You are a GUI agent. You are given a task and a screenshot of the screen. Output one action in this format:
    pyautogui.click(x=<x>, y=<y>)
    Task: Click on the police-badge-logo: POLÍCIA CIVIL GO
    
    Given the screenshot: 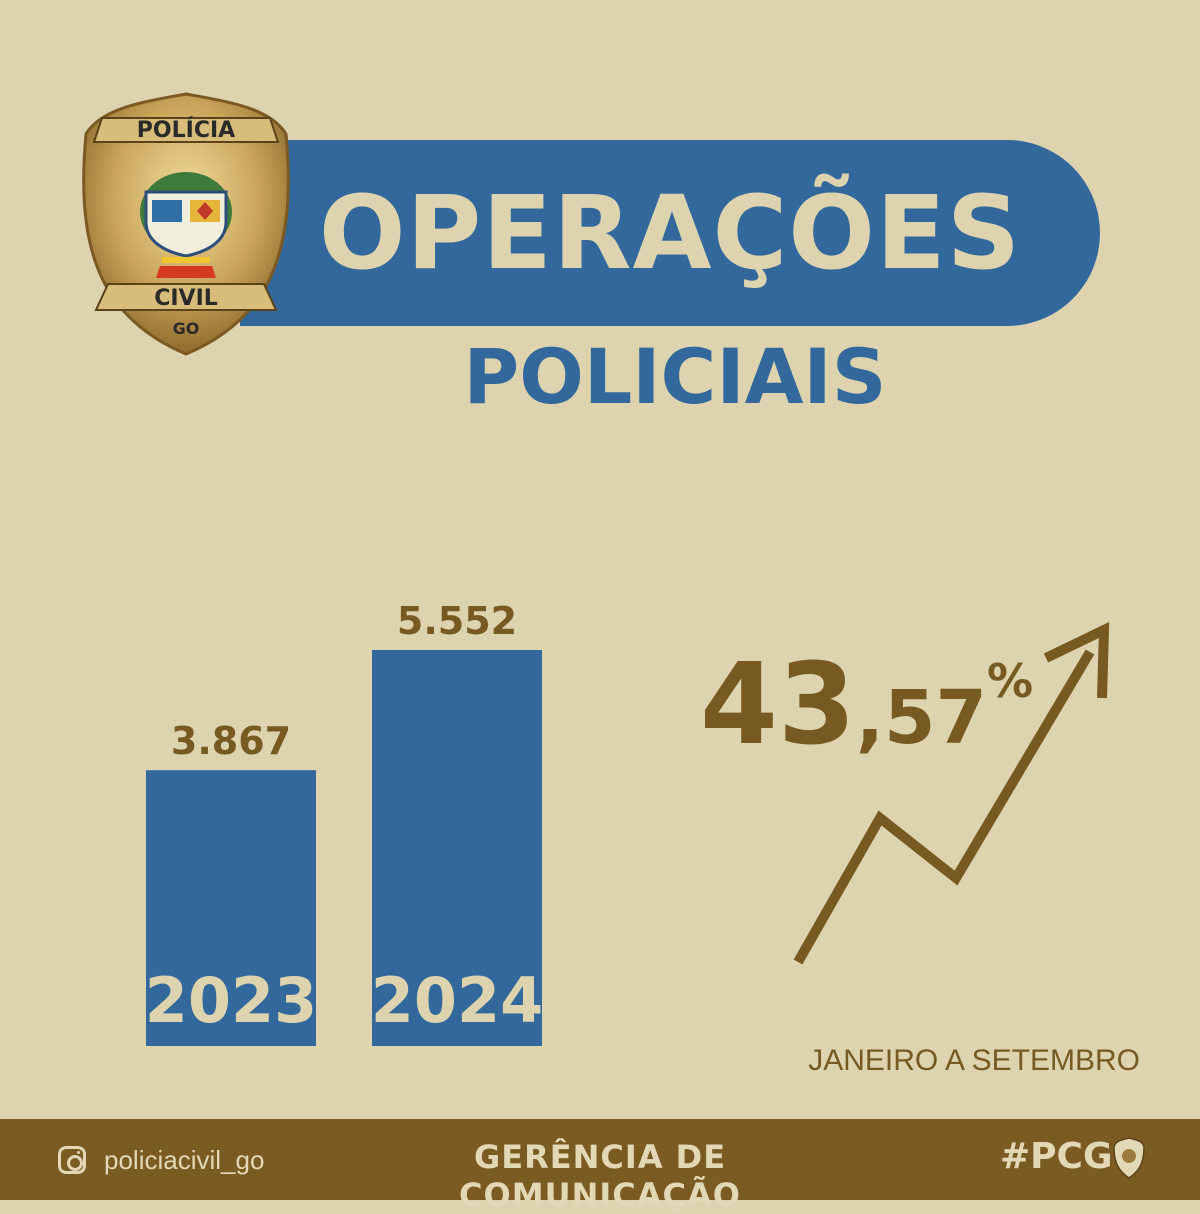 What is the action you would take?
    pyautogui.click(x=186, y=224)
    